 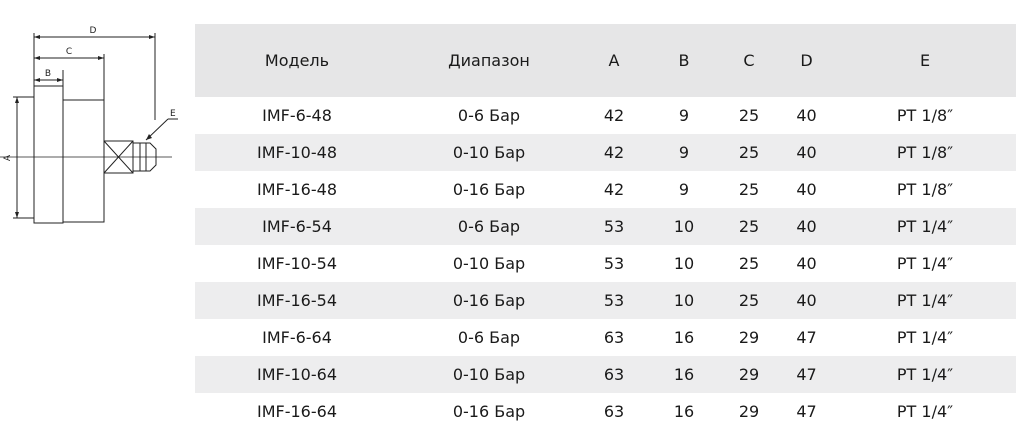 What do you see at coordinates (489, 60) in the screenshot?
I see `header-range: Диапазон` at bounding box center [489, 60].